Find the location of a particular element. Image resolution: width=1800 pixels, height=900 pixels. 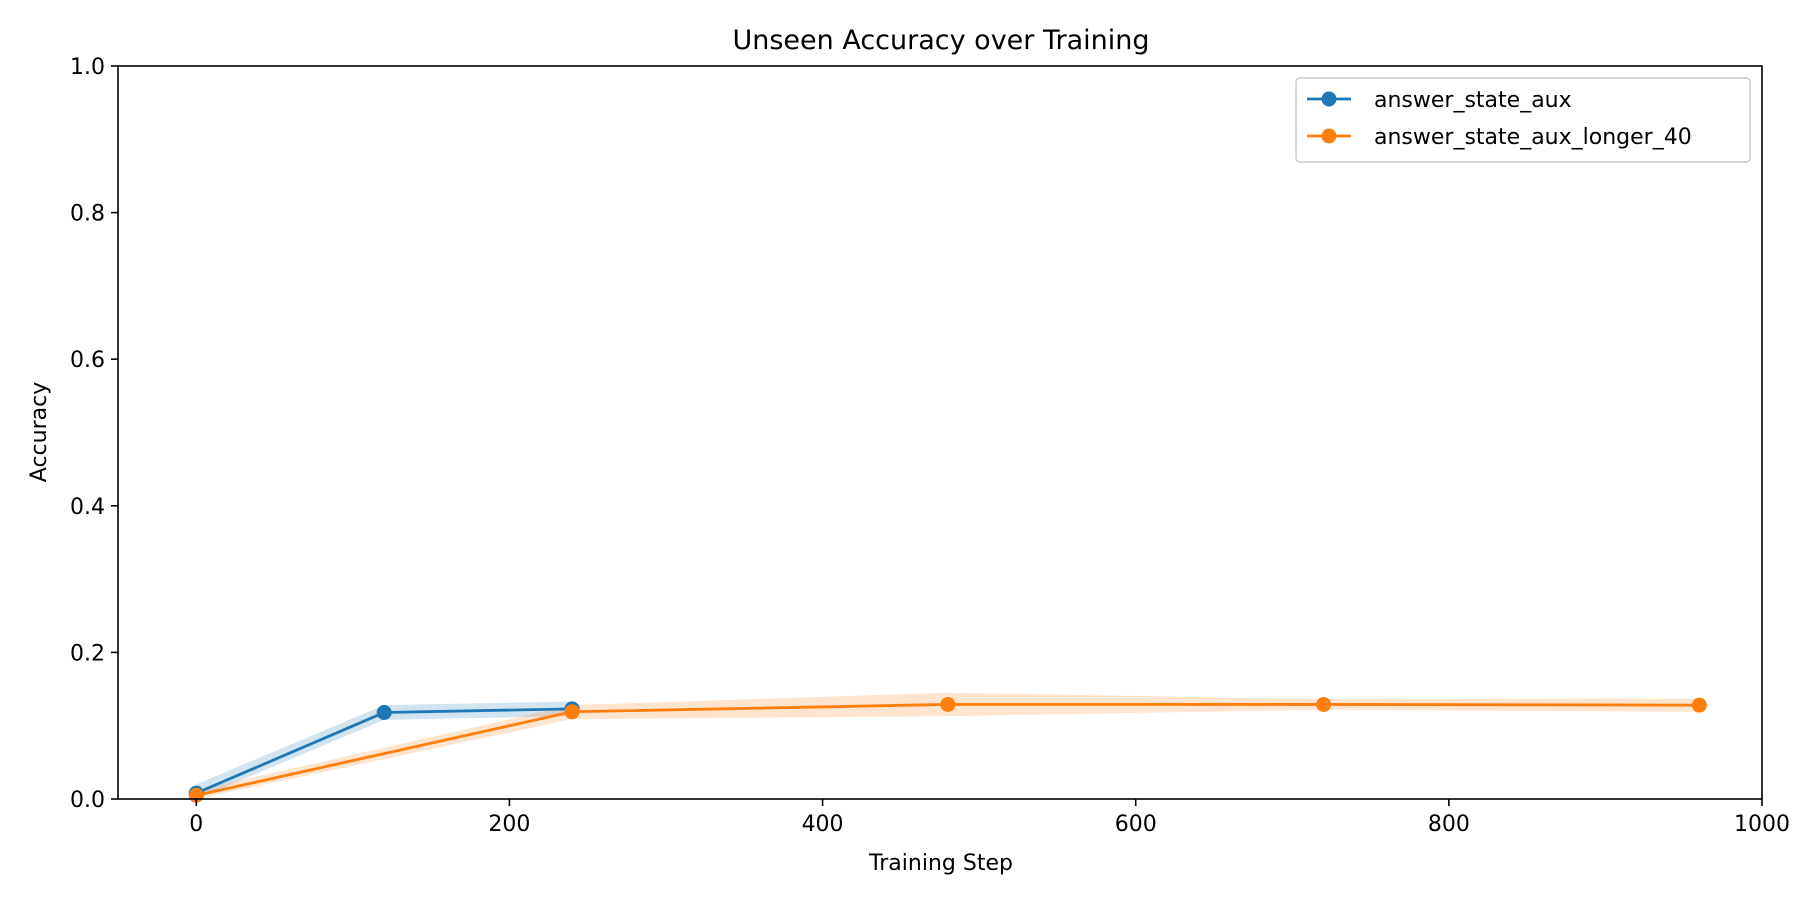

confidence-band-answer_state_aux is located at coordinates (384, 750).